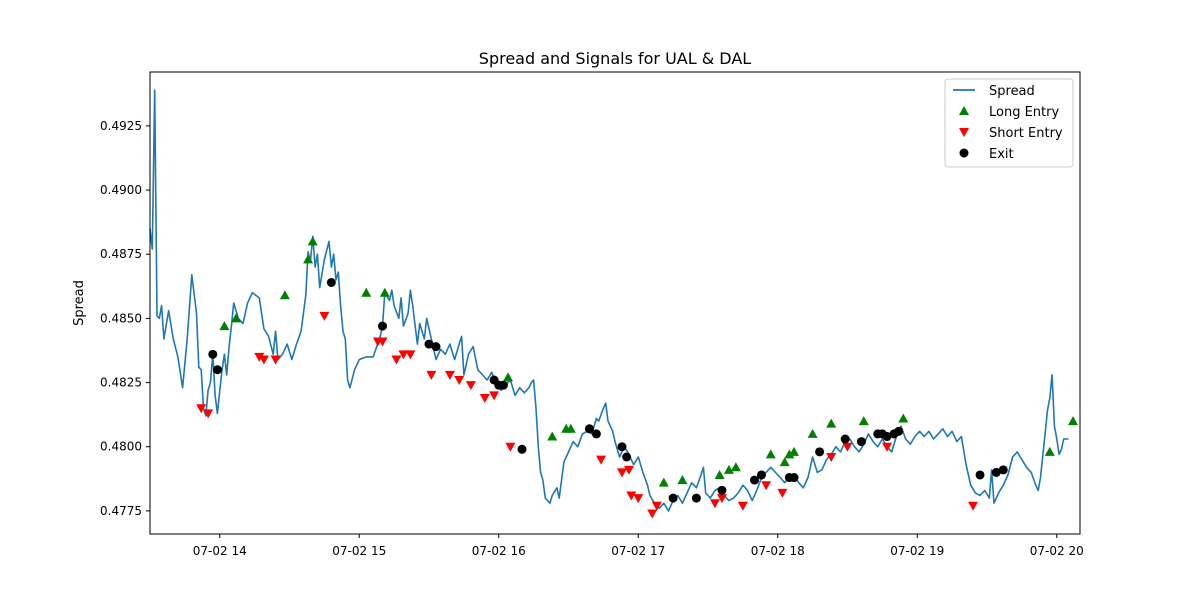 The height and width of the screenshot is (600, 1200). What do you see at coordinates (499, 551) in the screenshot?
I see `x-tick-label: 07-02 16` at bounding box center [499, 551].